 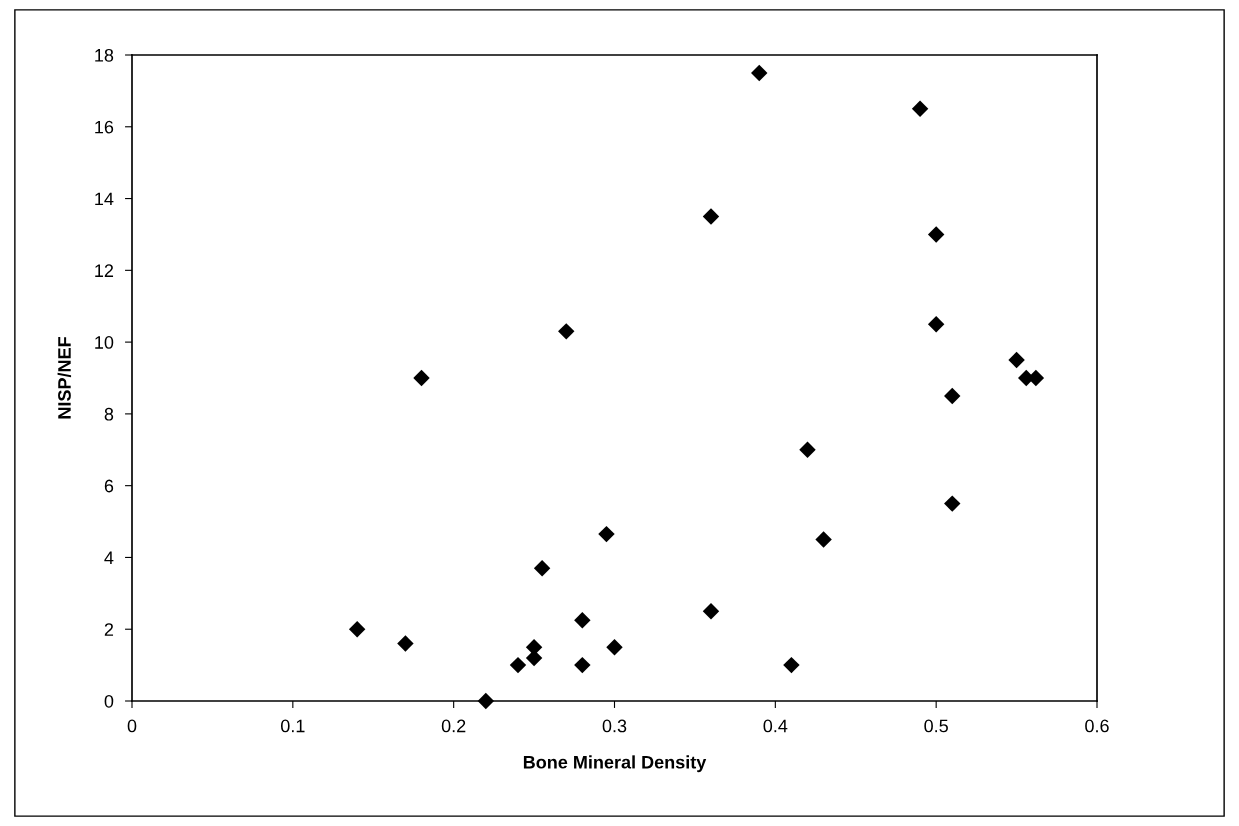 I want to click on y-tick-label: 8, so click(x=109, y=414).